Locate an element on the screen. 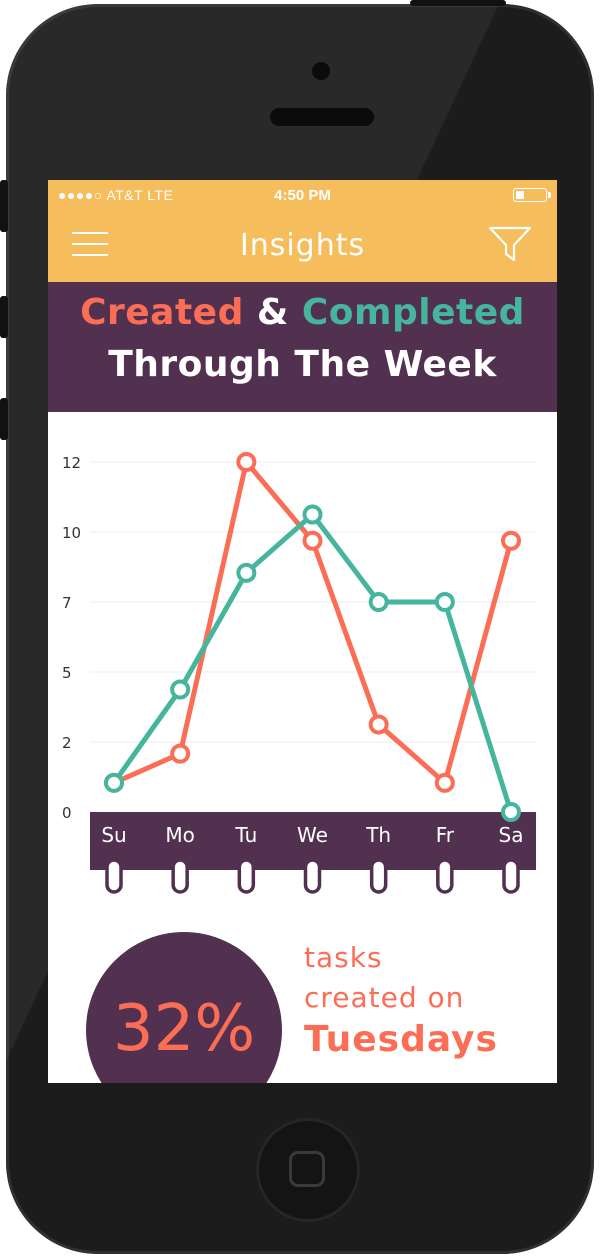 Image resolution: width=600 pixels, height=1258 pixels. mute-switch is located at coordinates (4, 206).